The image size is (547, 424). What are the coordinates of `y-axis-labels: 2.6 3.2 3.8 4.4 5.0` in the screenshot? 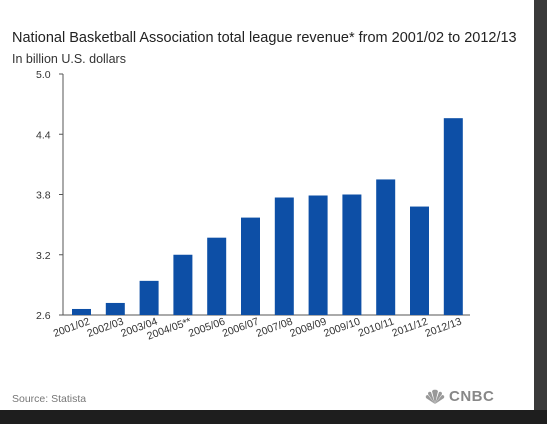 It's located at (43, 195).